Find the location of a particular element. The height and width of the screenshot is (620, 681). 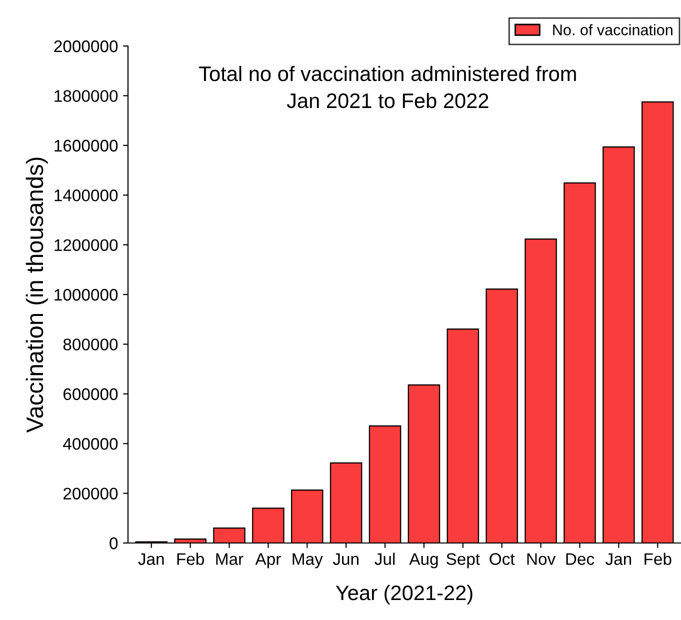

x-tick-label: Jul is located at coordinates (384, 558).